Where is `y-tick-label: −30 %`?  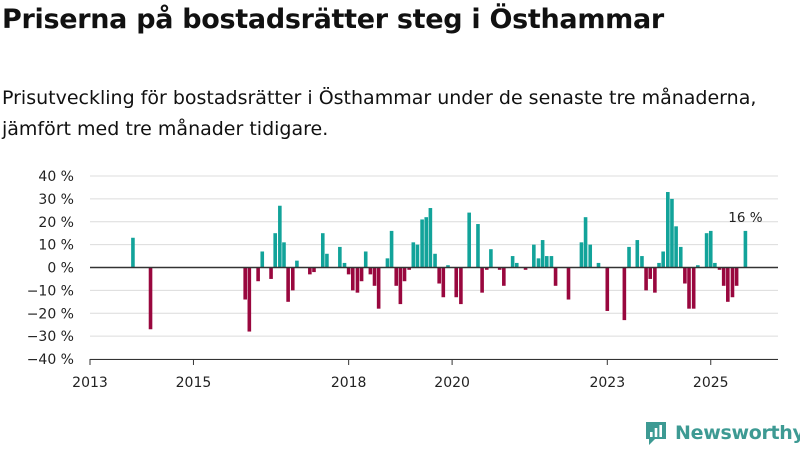 y-tick-label: −30 % is located at coordinates (50, 337).